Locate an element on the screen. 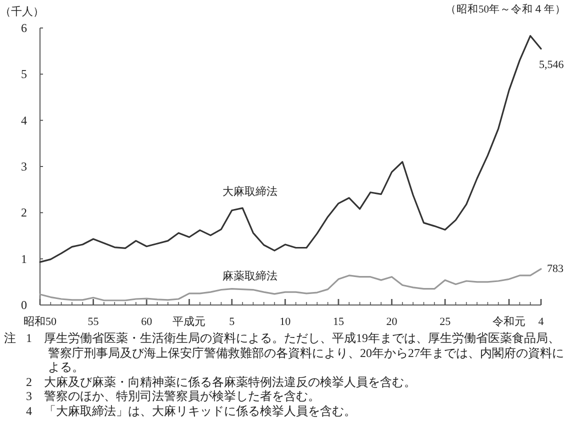 The width and height of the screenshot is (570, 421). y-axis-title: （千人） is located at coordinates (22, 11).